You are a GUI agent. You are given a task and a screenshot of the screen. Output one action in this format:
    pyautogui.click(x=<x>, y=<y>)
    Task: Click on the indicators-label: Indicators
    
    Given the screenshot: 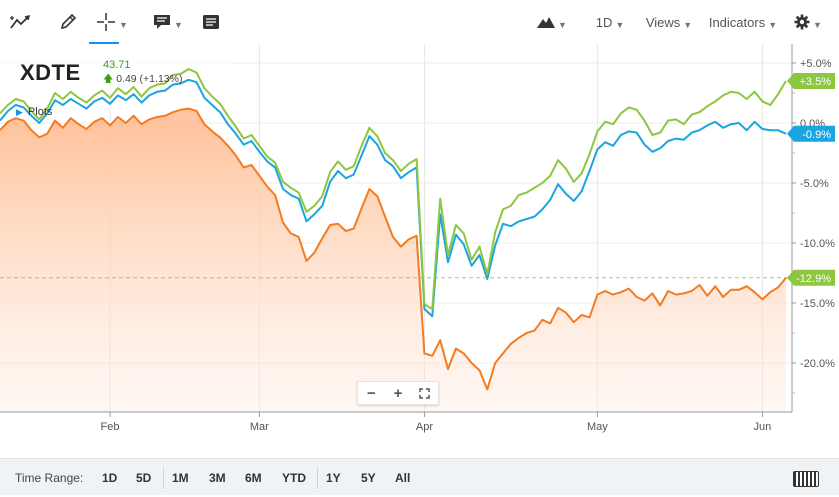 What is the action you would take?
    pyautogui.click(x=737, y=22)
    